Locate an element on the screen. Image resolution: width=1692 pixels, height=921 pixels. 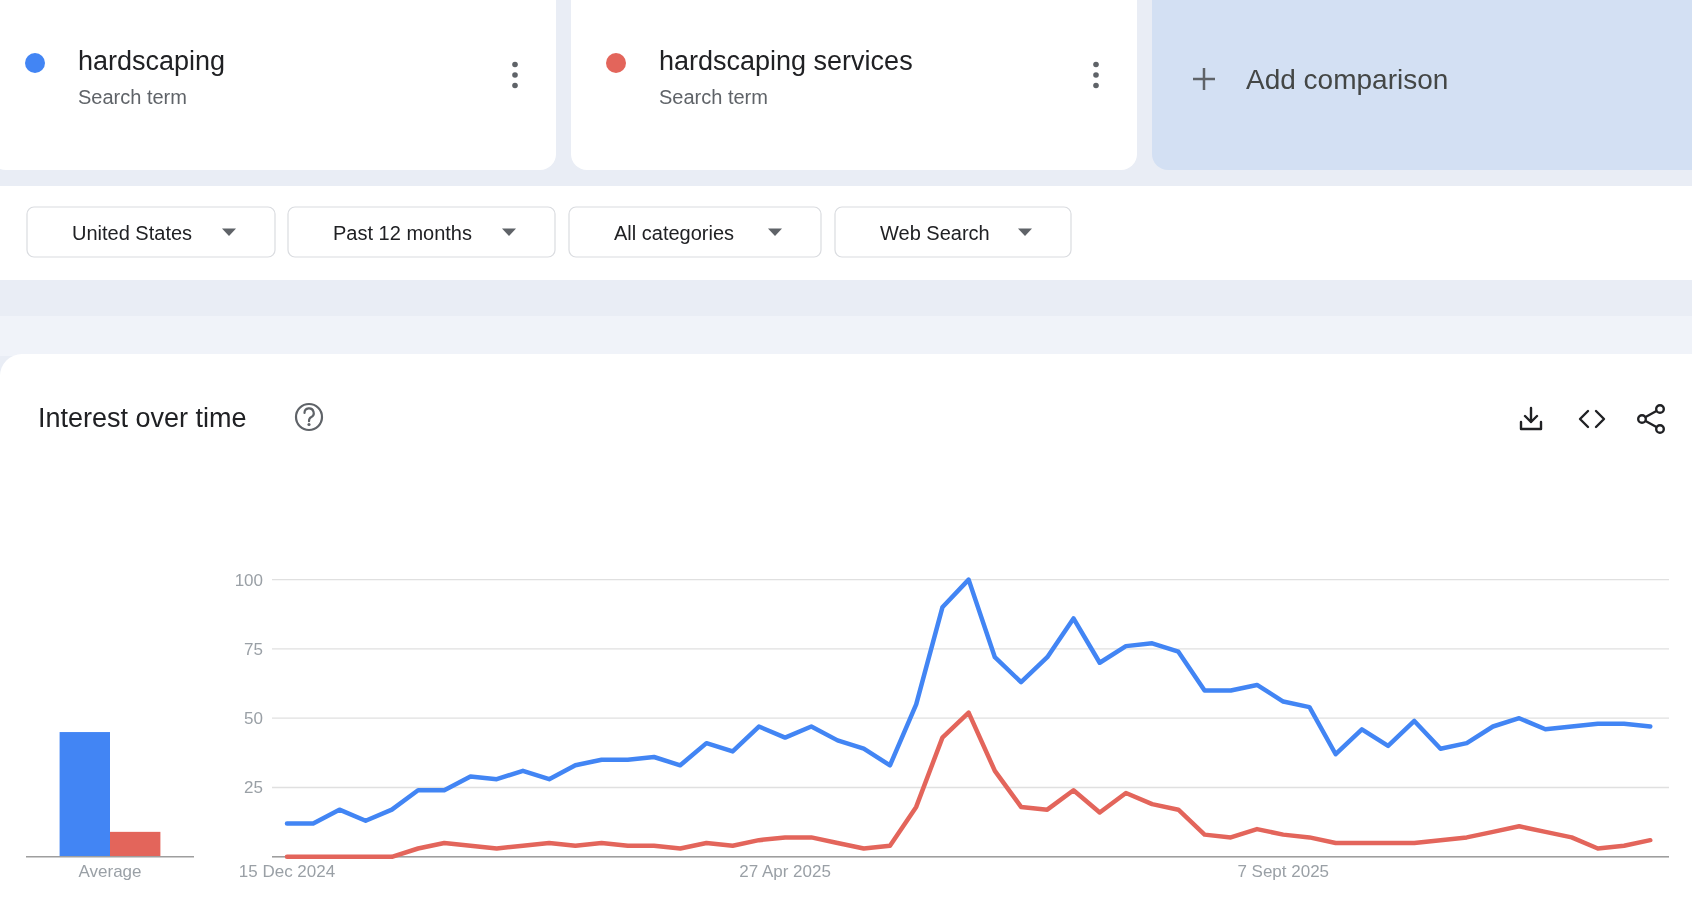
text: Add comparison is located at coordinates (1347, 79).